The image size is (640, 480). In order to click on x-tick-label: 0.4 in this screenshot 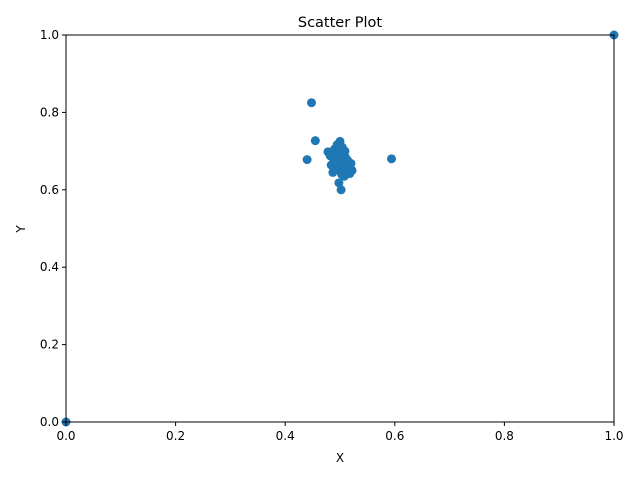, I will do `click(285, 436)`.